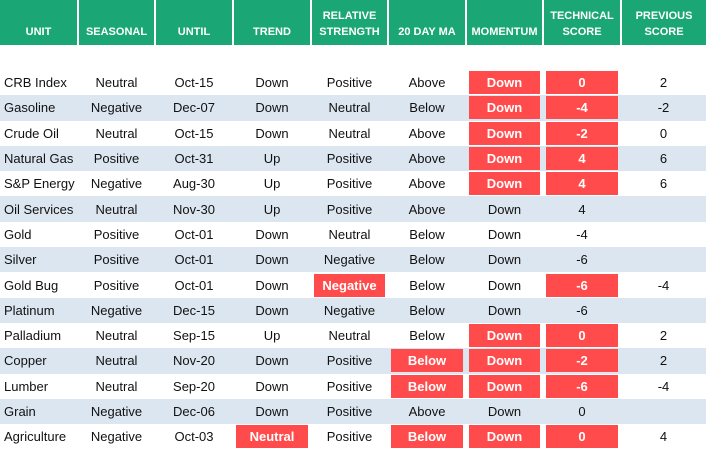  I want to click on cell-value: Oct-15, so click(194, 83).